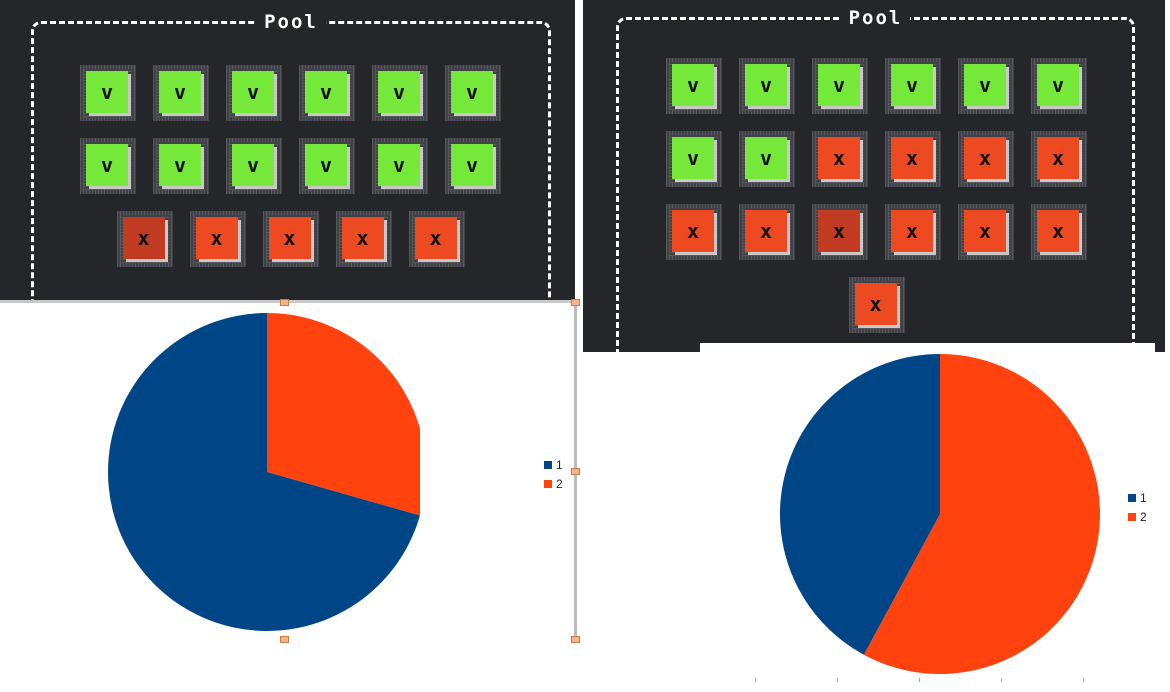 The width and height of the screenshot is (1170, 692). Describe the element at coordinates (559, 484) in the screenshot. I see `legend-label-2-left: 2` at that location.